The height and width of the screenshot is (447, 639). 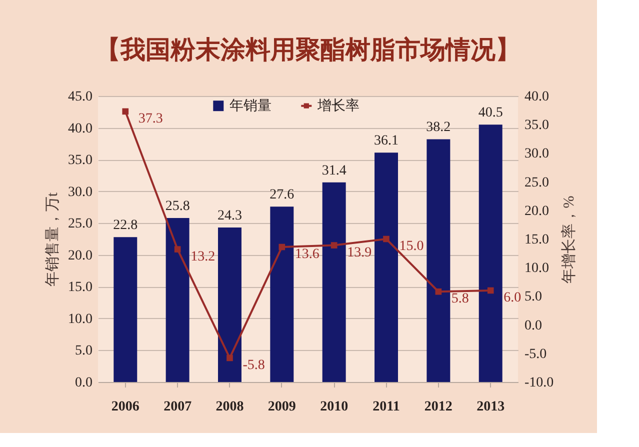 I want to click on y2-axis-title: 年增长率，%, so click(x=569, y=240).